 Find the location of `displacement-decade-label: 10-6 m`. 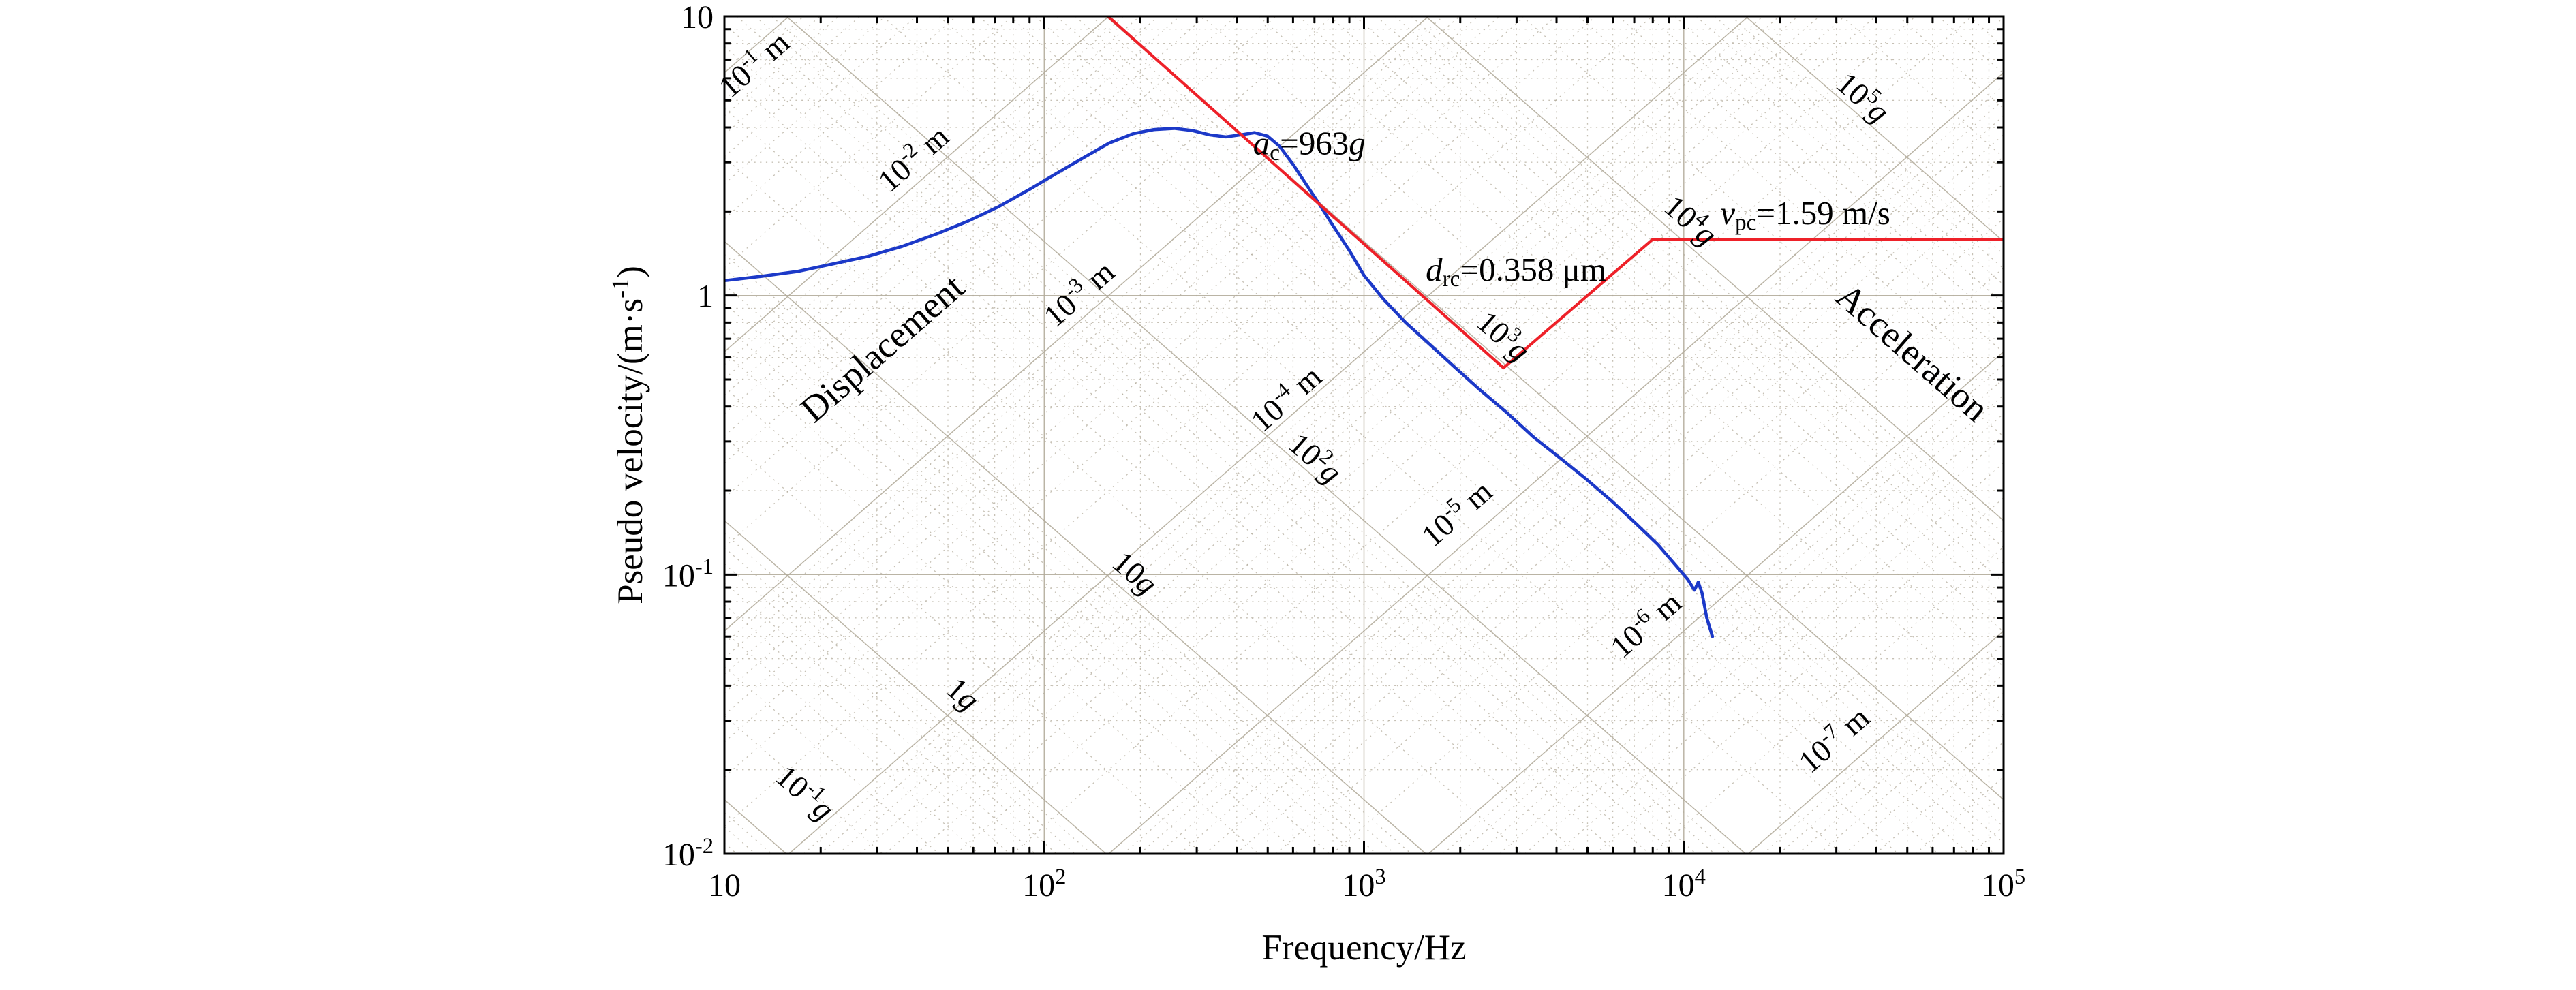

displacement-decade-label: 10-6 m is located at coordinates (1644, 624).